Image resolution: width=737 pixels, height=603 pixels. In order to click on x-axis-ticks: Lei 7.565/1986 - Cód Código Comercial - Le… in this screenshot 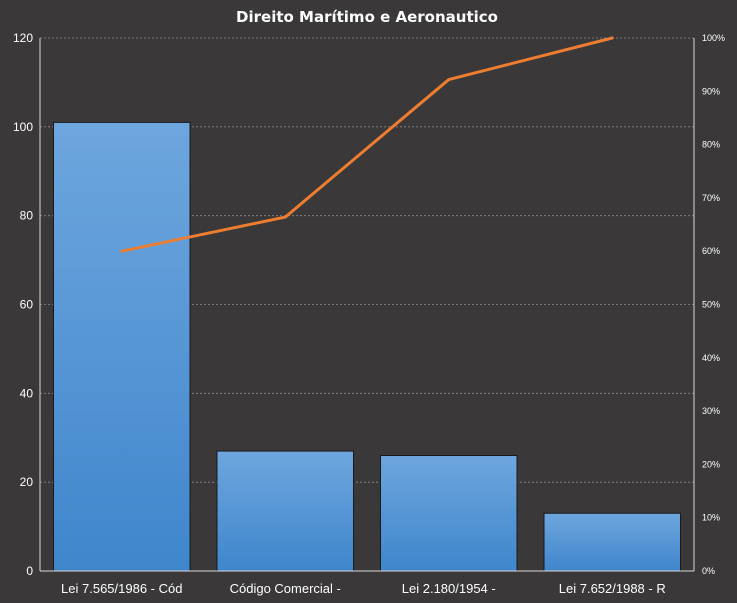, I will do `click(363, 588)`.